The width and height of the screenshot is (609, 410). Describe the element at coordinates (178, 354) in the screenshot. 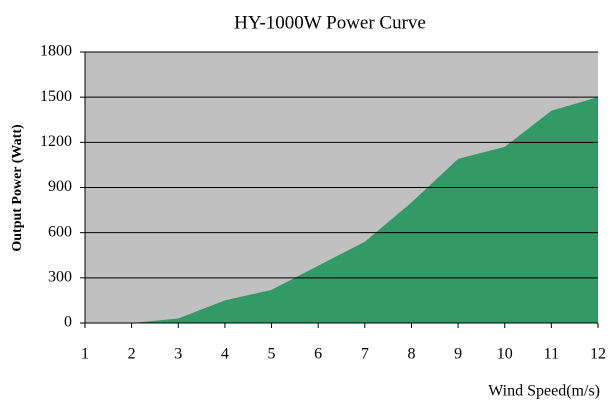

I see `x-tick-label: 3` at that location.